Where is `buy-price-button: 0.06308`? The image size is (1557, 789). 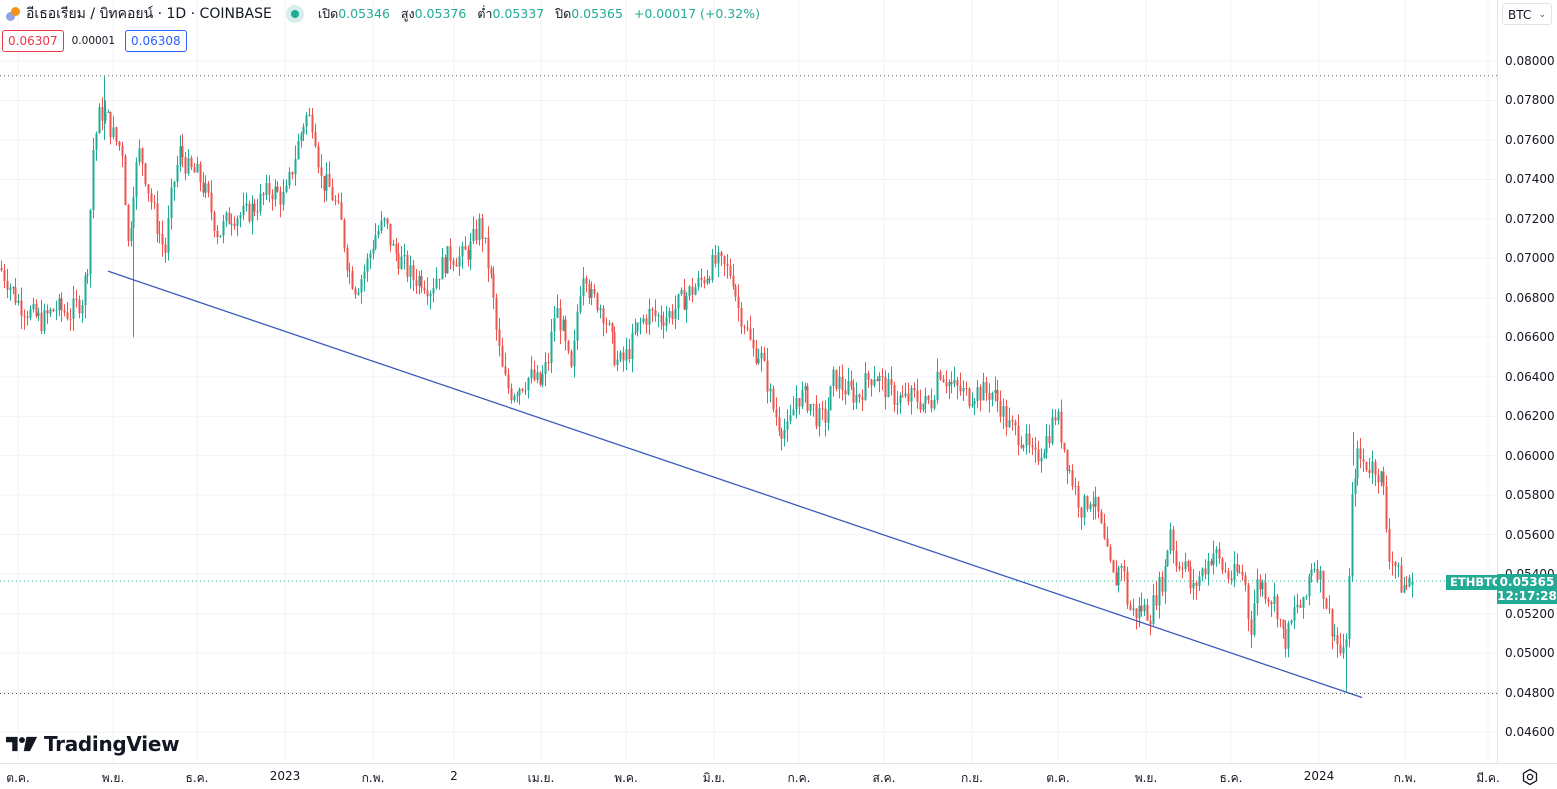 buy-price-button: 0.06308 is located at coordinates (156, 41).